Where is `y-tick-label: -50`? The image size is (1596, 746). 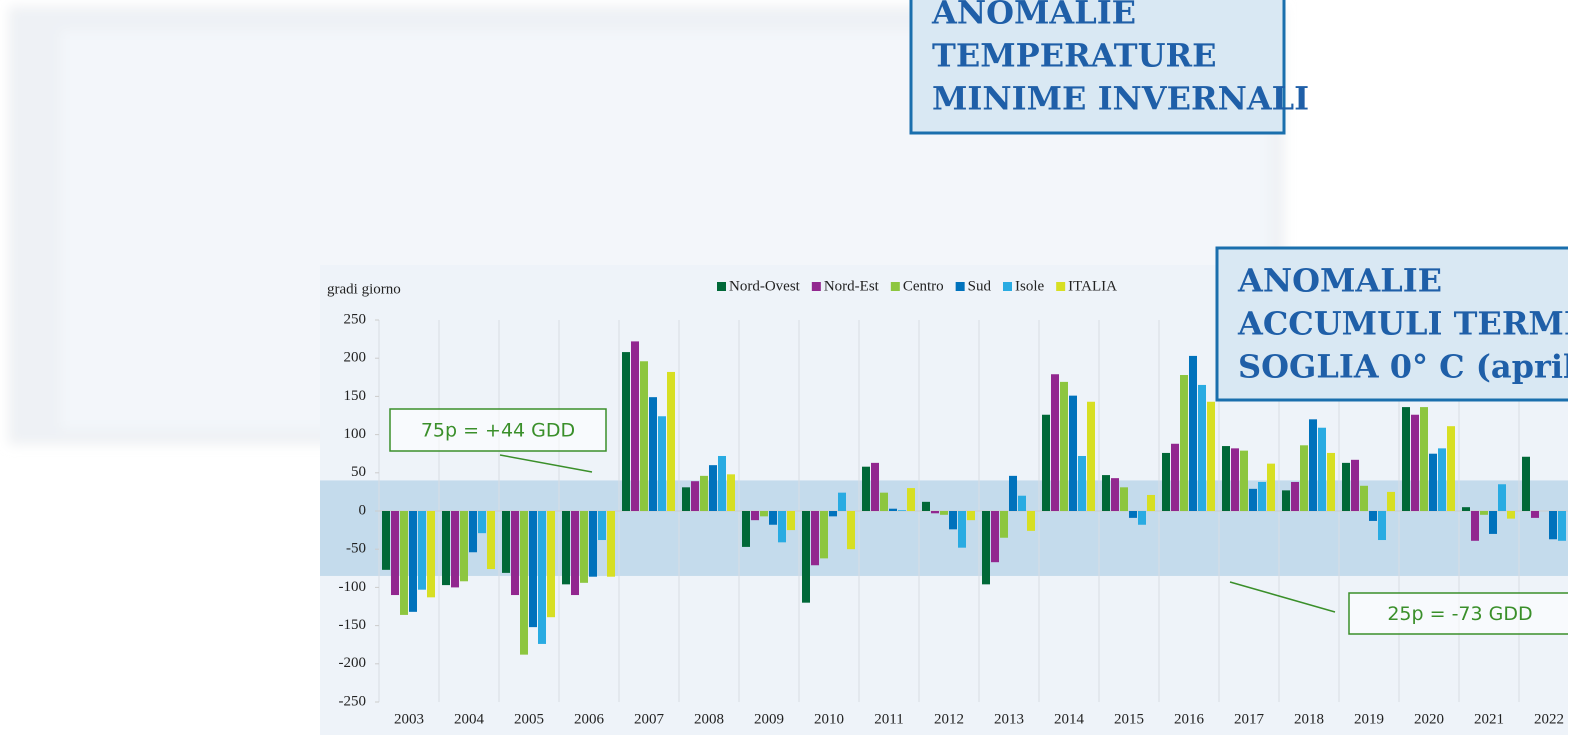 y-tick-label: -50 is located at coordinates (356, 549).